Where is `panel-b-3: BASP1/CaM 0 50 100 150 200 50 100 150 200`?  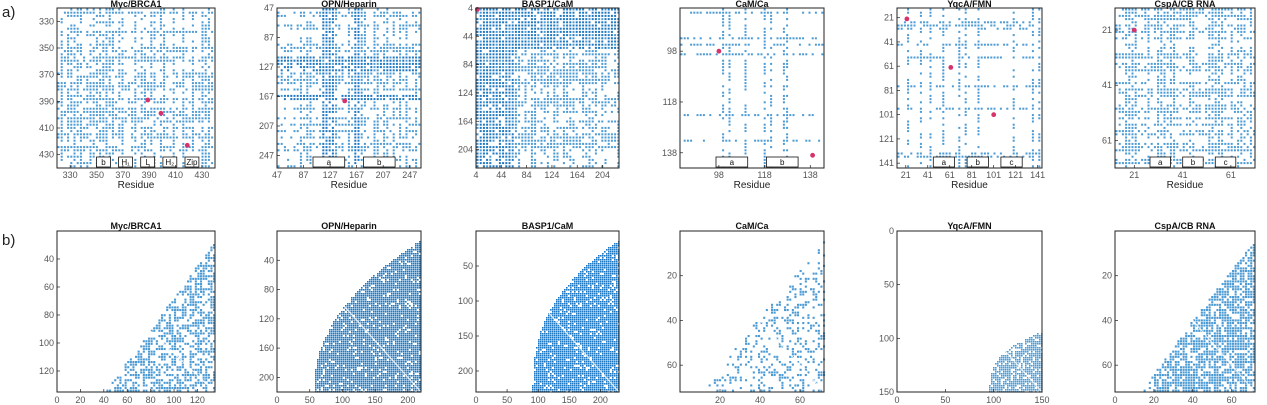 panel-b-3: BASP1/CaM 0 50 100 150 200 50 100 150 200 is located at coordinates (539, 313).